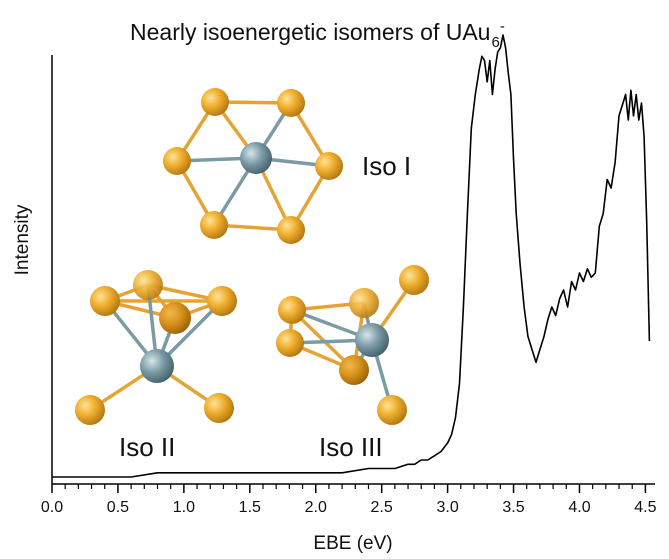 This screenshot has width=669, height=559. I want to click on iso-i-structure, so click(253, 166).